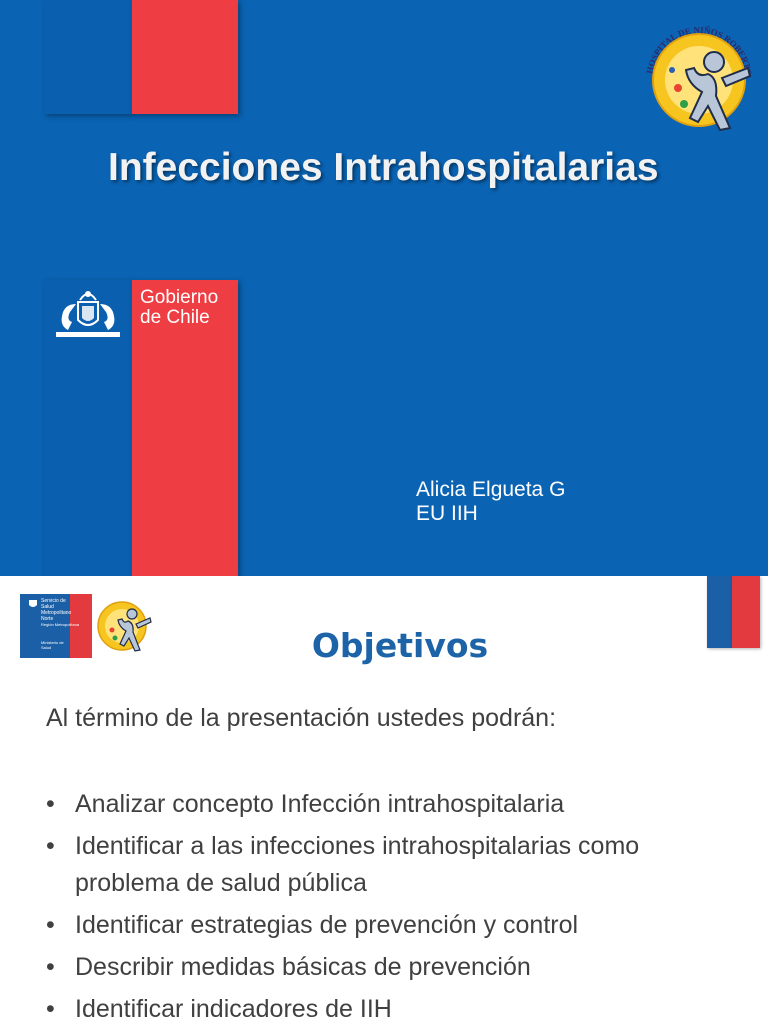 The width and height of the screenshot is (768, 1024). Describe the element at coordinates (56, 610) in the screenshot. I see `logo-text-service: Servicio de Salud Metropolitano Norte` at that location.